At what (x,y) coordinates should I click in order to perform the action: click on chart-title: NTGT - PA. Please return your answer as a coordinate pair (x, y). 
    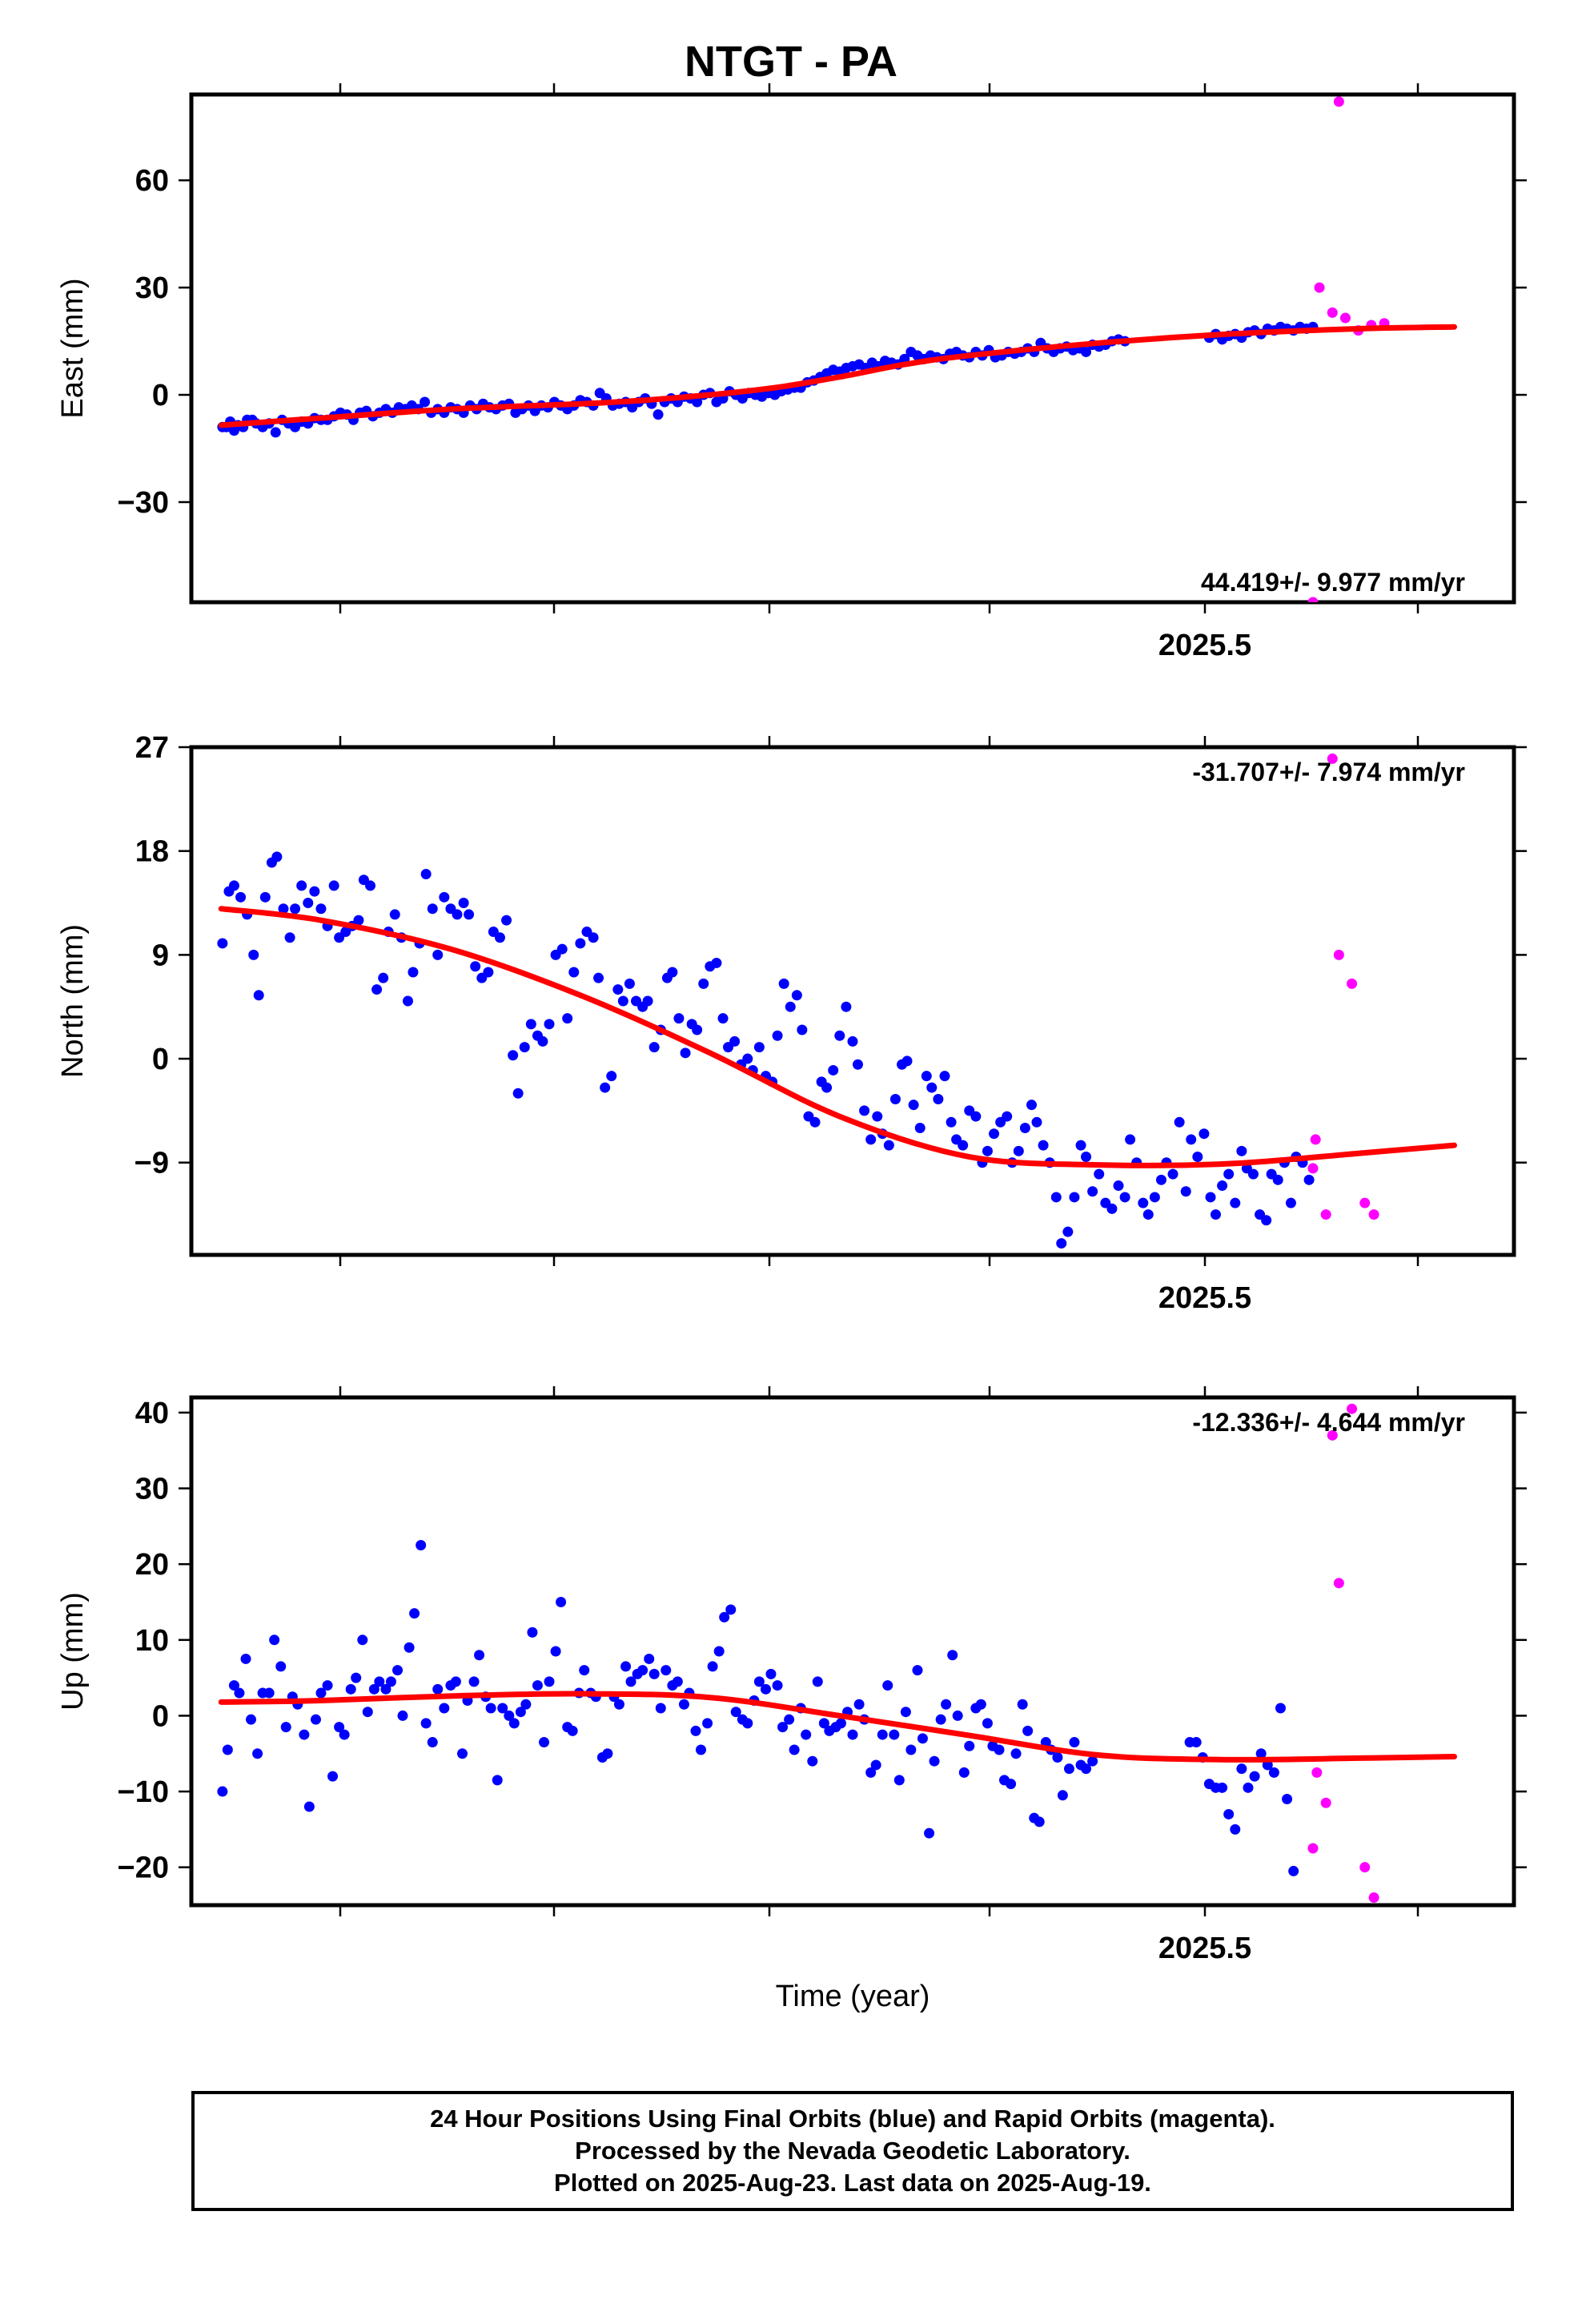
    Looking at the image, I should click on (791, 62).